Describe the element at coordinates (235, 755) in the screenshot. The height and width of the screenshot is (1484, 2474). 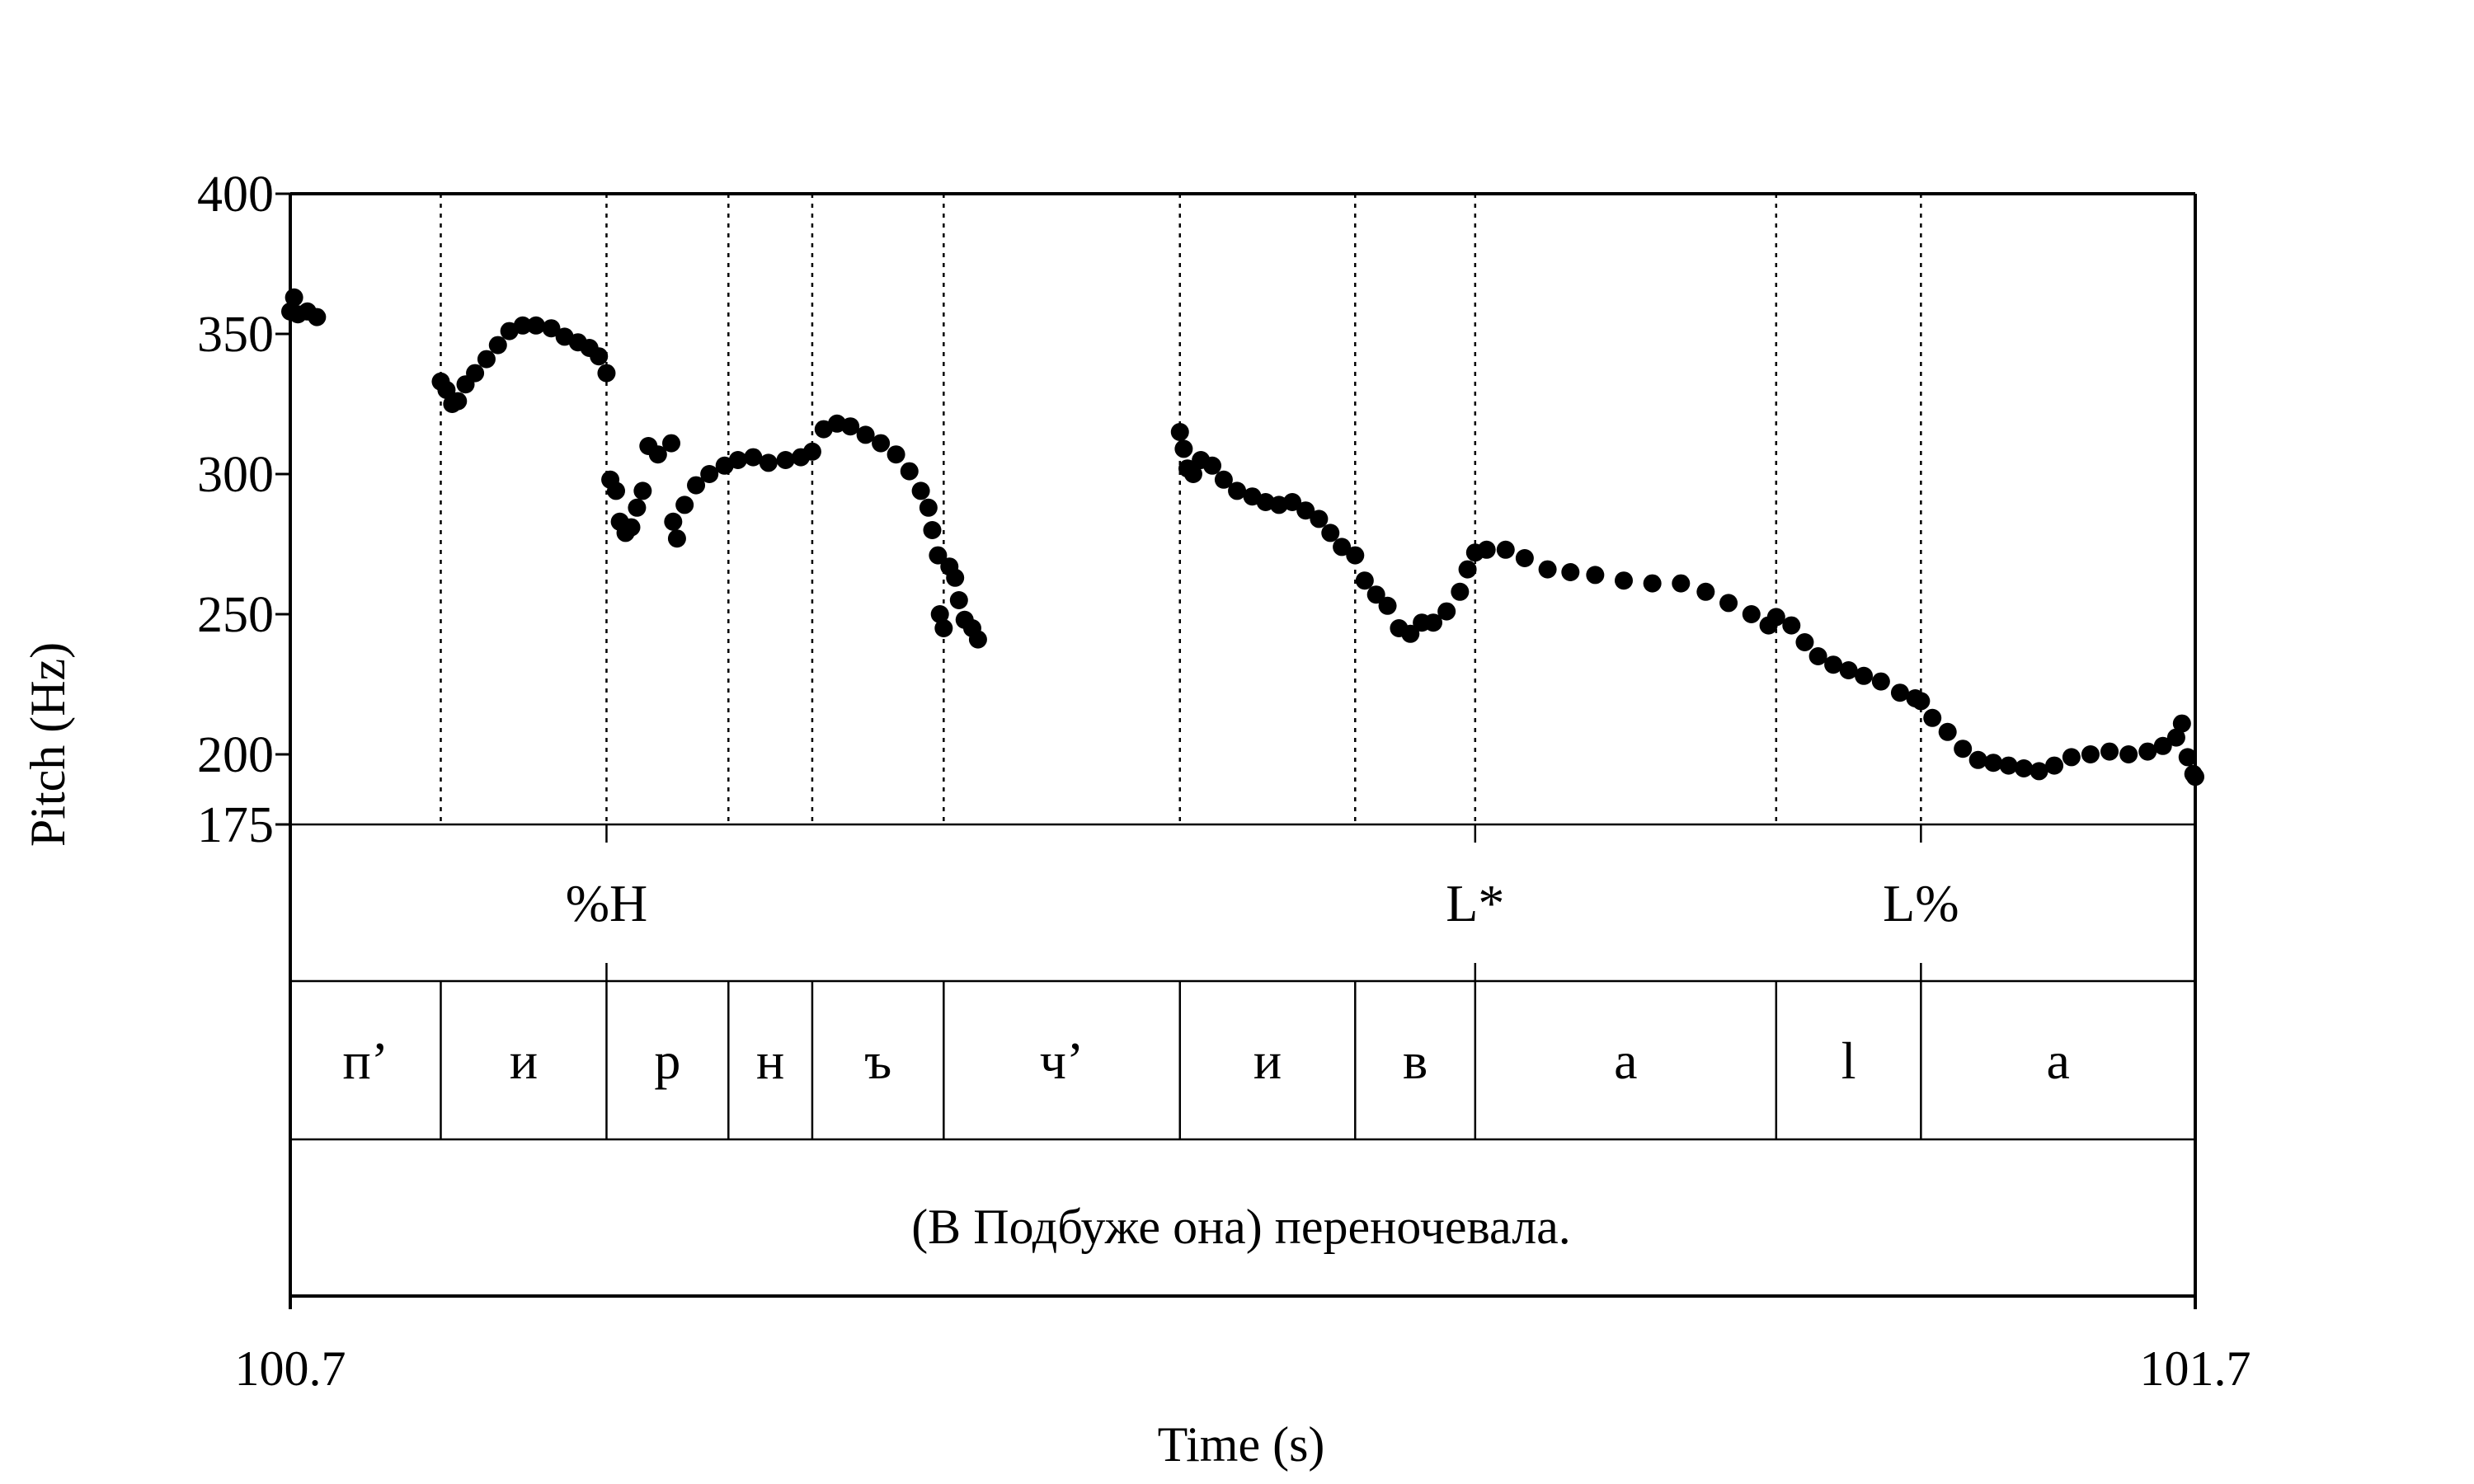
I see `y-tick-label-200: 200` at that location.